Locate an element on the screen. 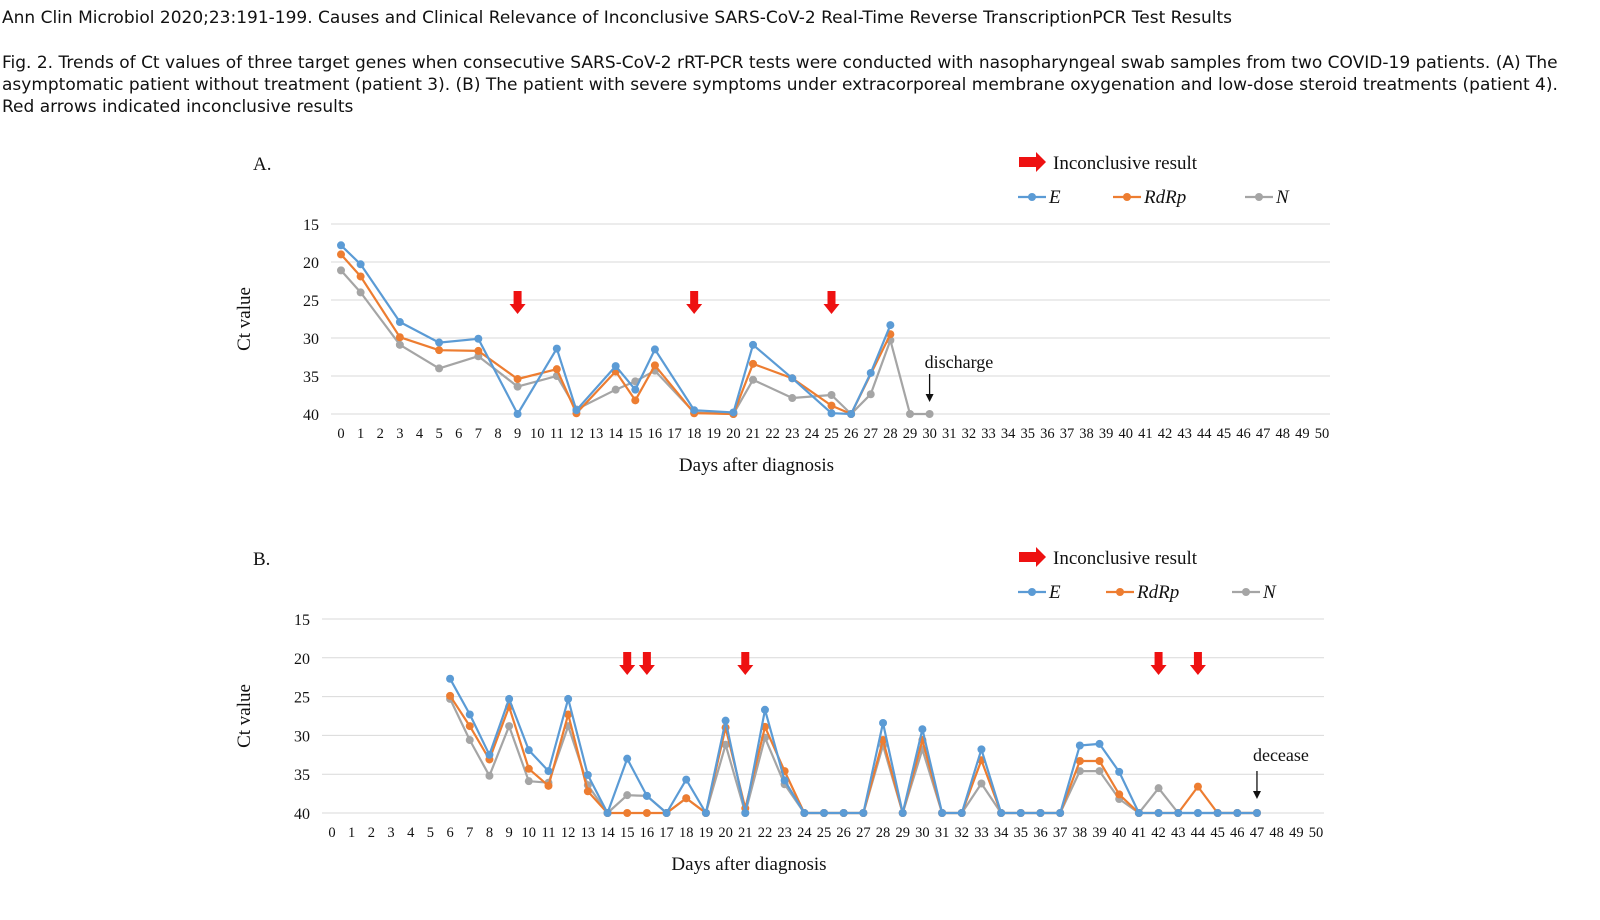 This screenshot has width=1600, height=920. x-tick-label-28: 28 is located at coordinates (890, 434).